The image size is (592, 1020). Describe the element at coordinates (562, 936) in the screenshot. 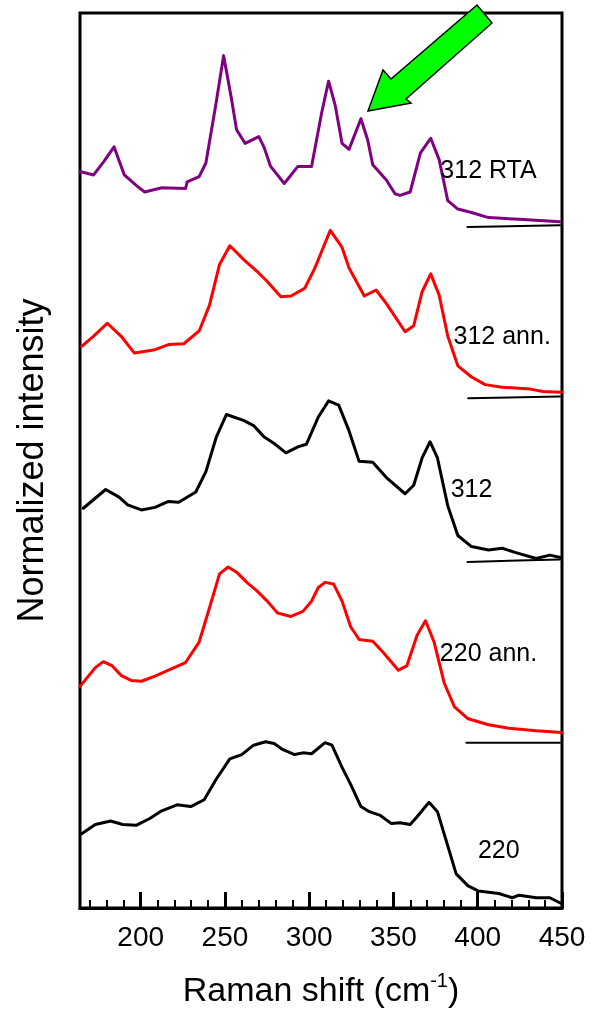

I see `x-tick-label: 450` at that location.